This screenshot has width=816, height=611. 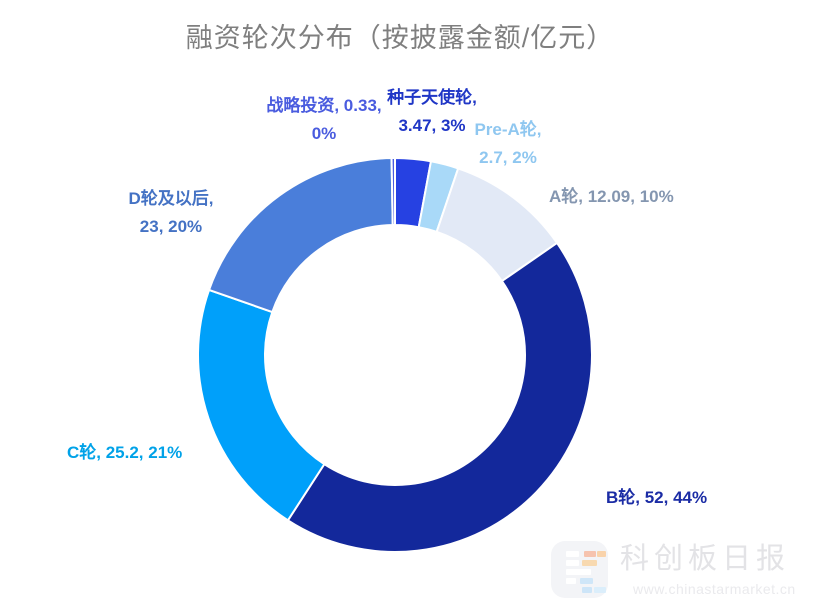 What do you see at coordinates (324, 133) in the screenshot?
I see `label-line: 0%` at bounding box center [324, 133].